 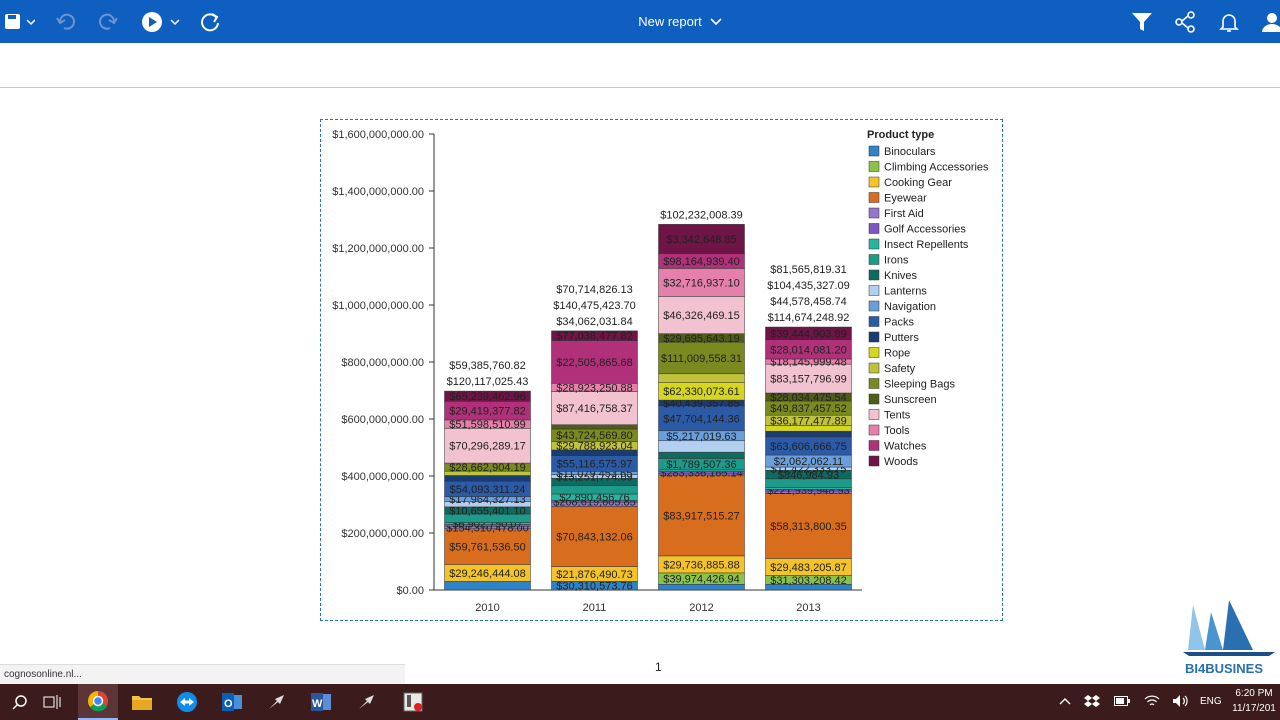 I want to click on bar-data-label: $31,303,208.42, so click(x=808, y=581).